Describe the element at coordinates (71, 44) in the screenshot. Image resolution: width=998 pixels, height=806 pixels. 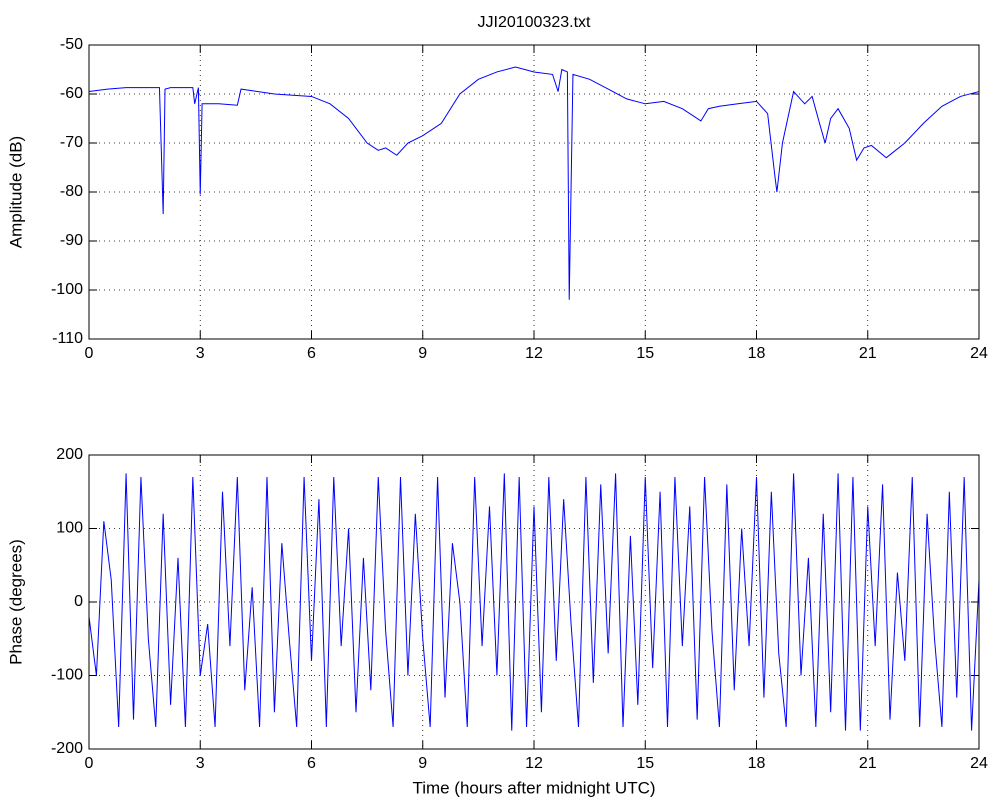
I see `y-tick-label: -50` at that location.